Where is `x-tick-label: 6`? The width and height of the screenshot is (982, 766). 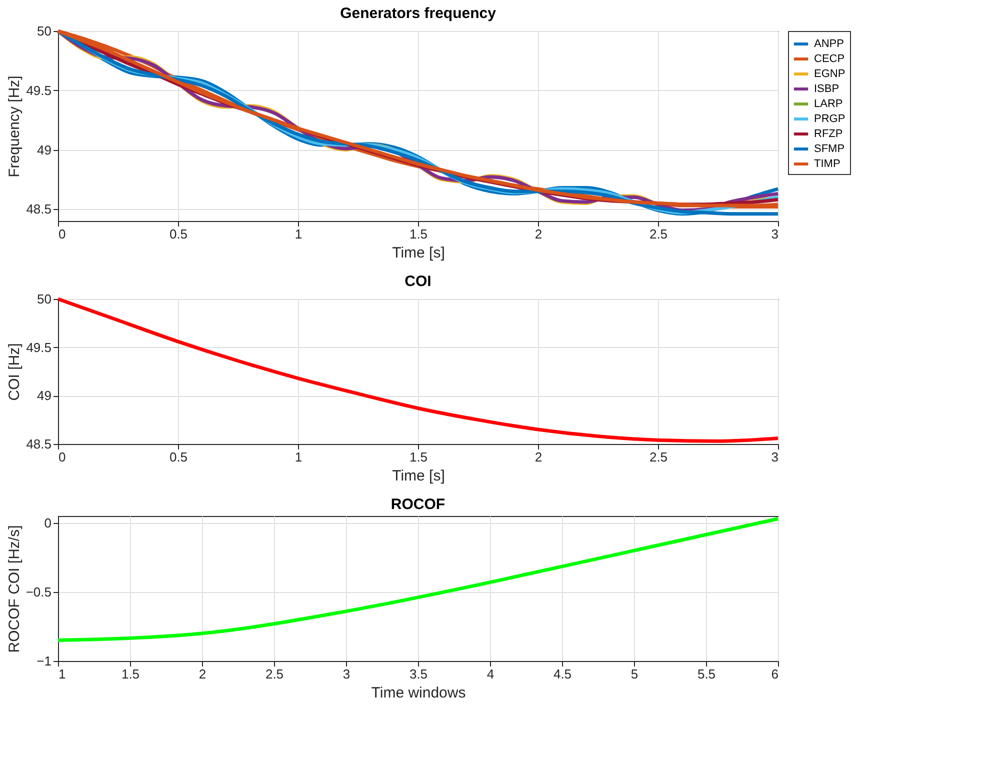 x-tick-label: 6 is located at coordinates (774, 674).